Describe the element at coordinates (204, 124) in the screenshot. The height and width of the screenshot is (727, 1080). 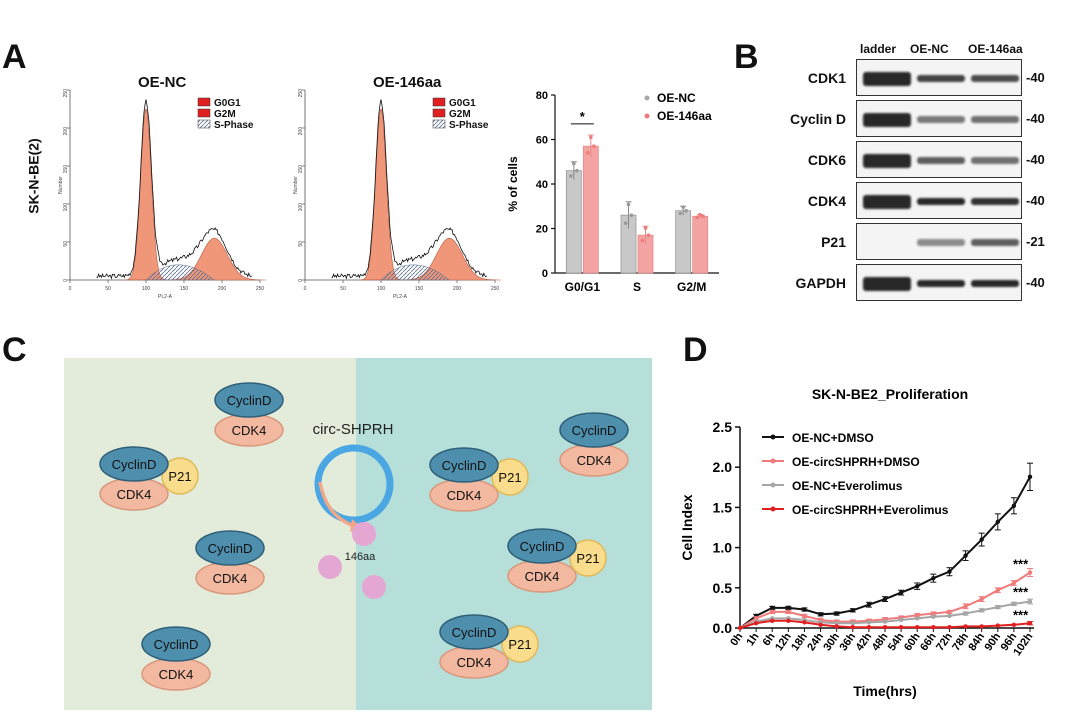
I see `hist-legend-swatch` at that location.